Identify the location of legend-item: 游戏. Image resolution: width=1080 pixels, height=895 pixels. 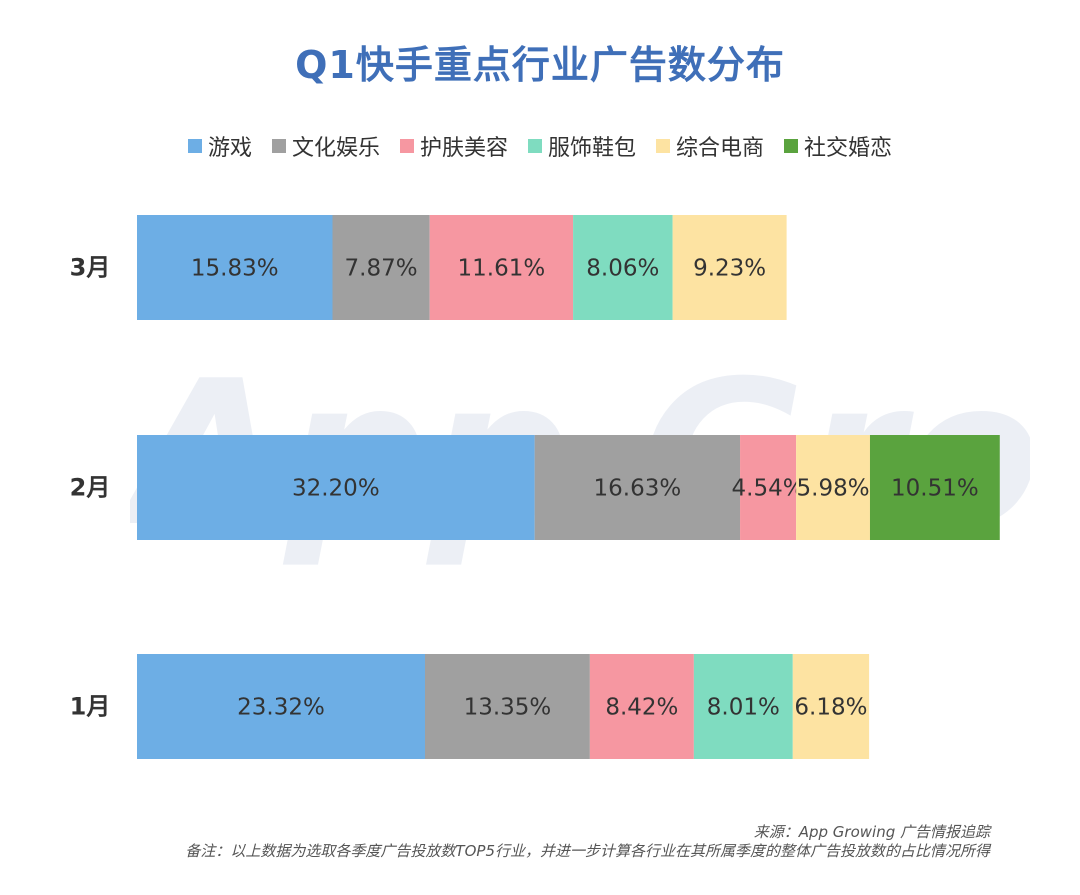
(219, 146).